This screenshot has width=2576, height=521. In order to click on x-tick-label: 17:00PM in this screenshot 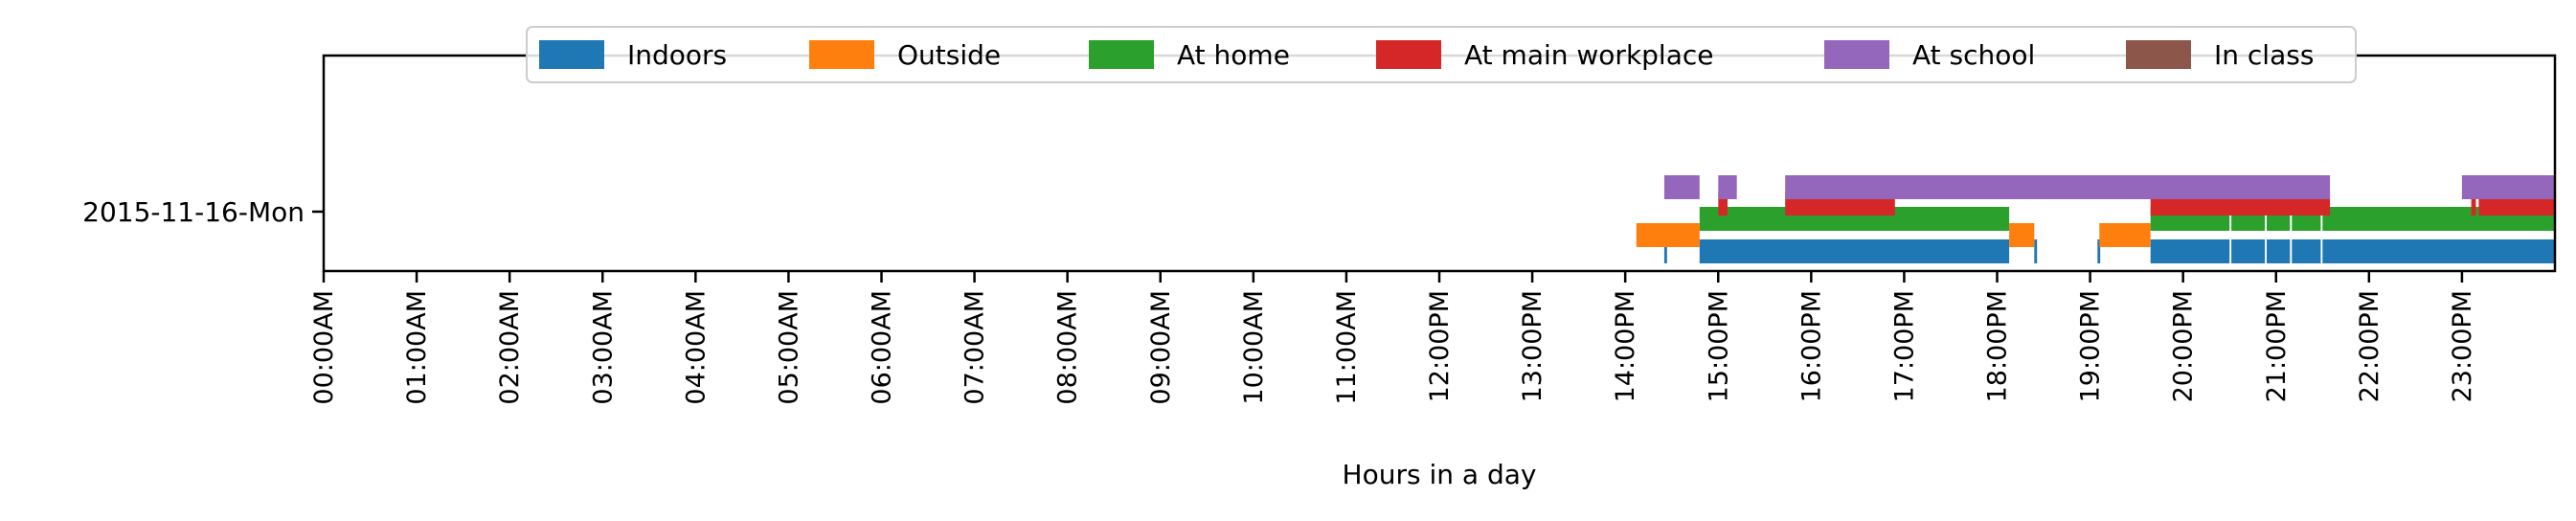, I will do `click(1904, 346)`.